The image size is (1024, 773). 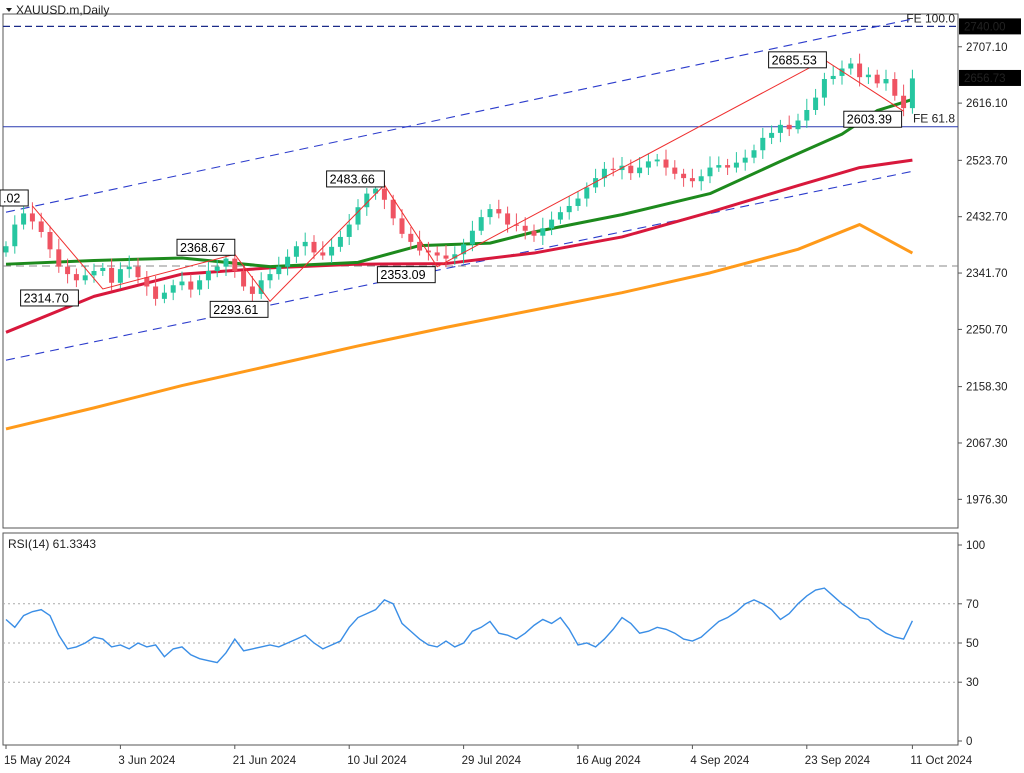 I want to click on price-tick-label: 2432.70, so click(x=987, y=218).